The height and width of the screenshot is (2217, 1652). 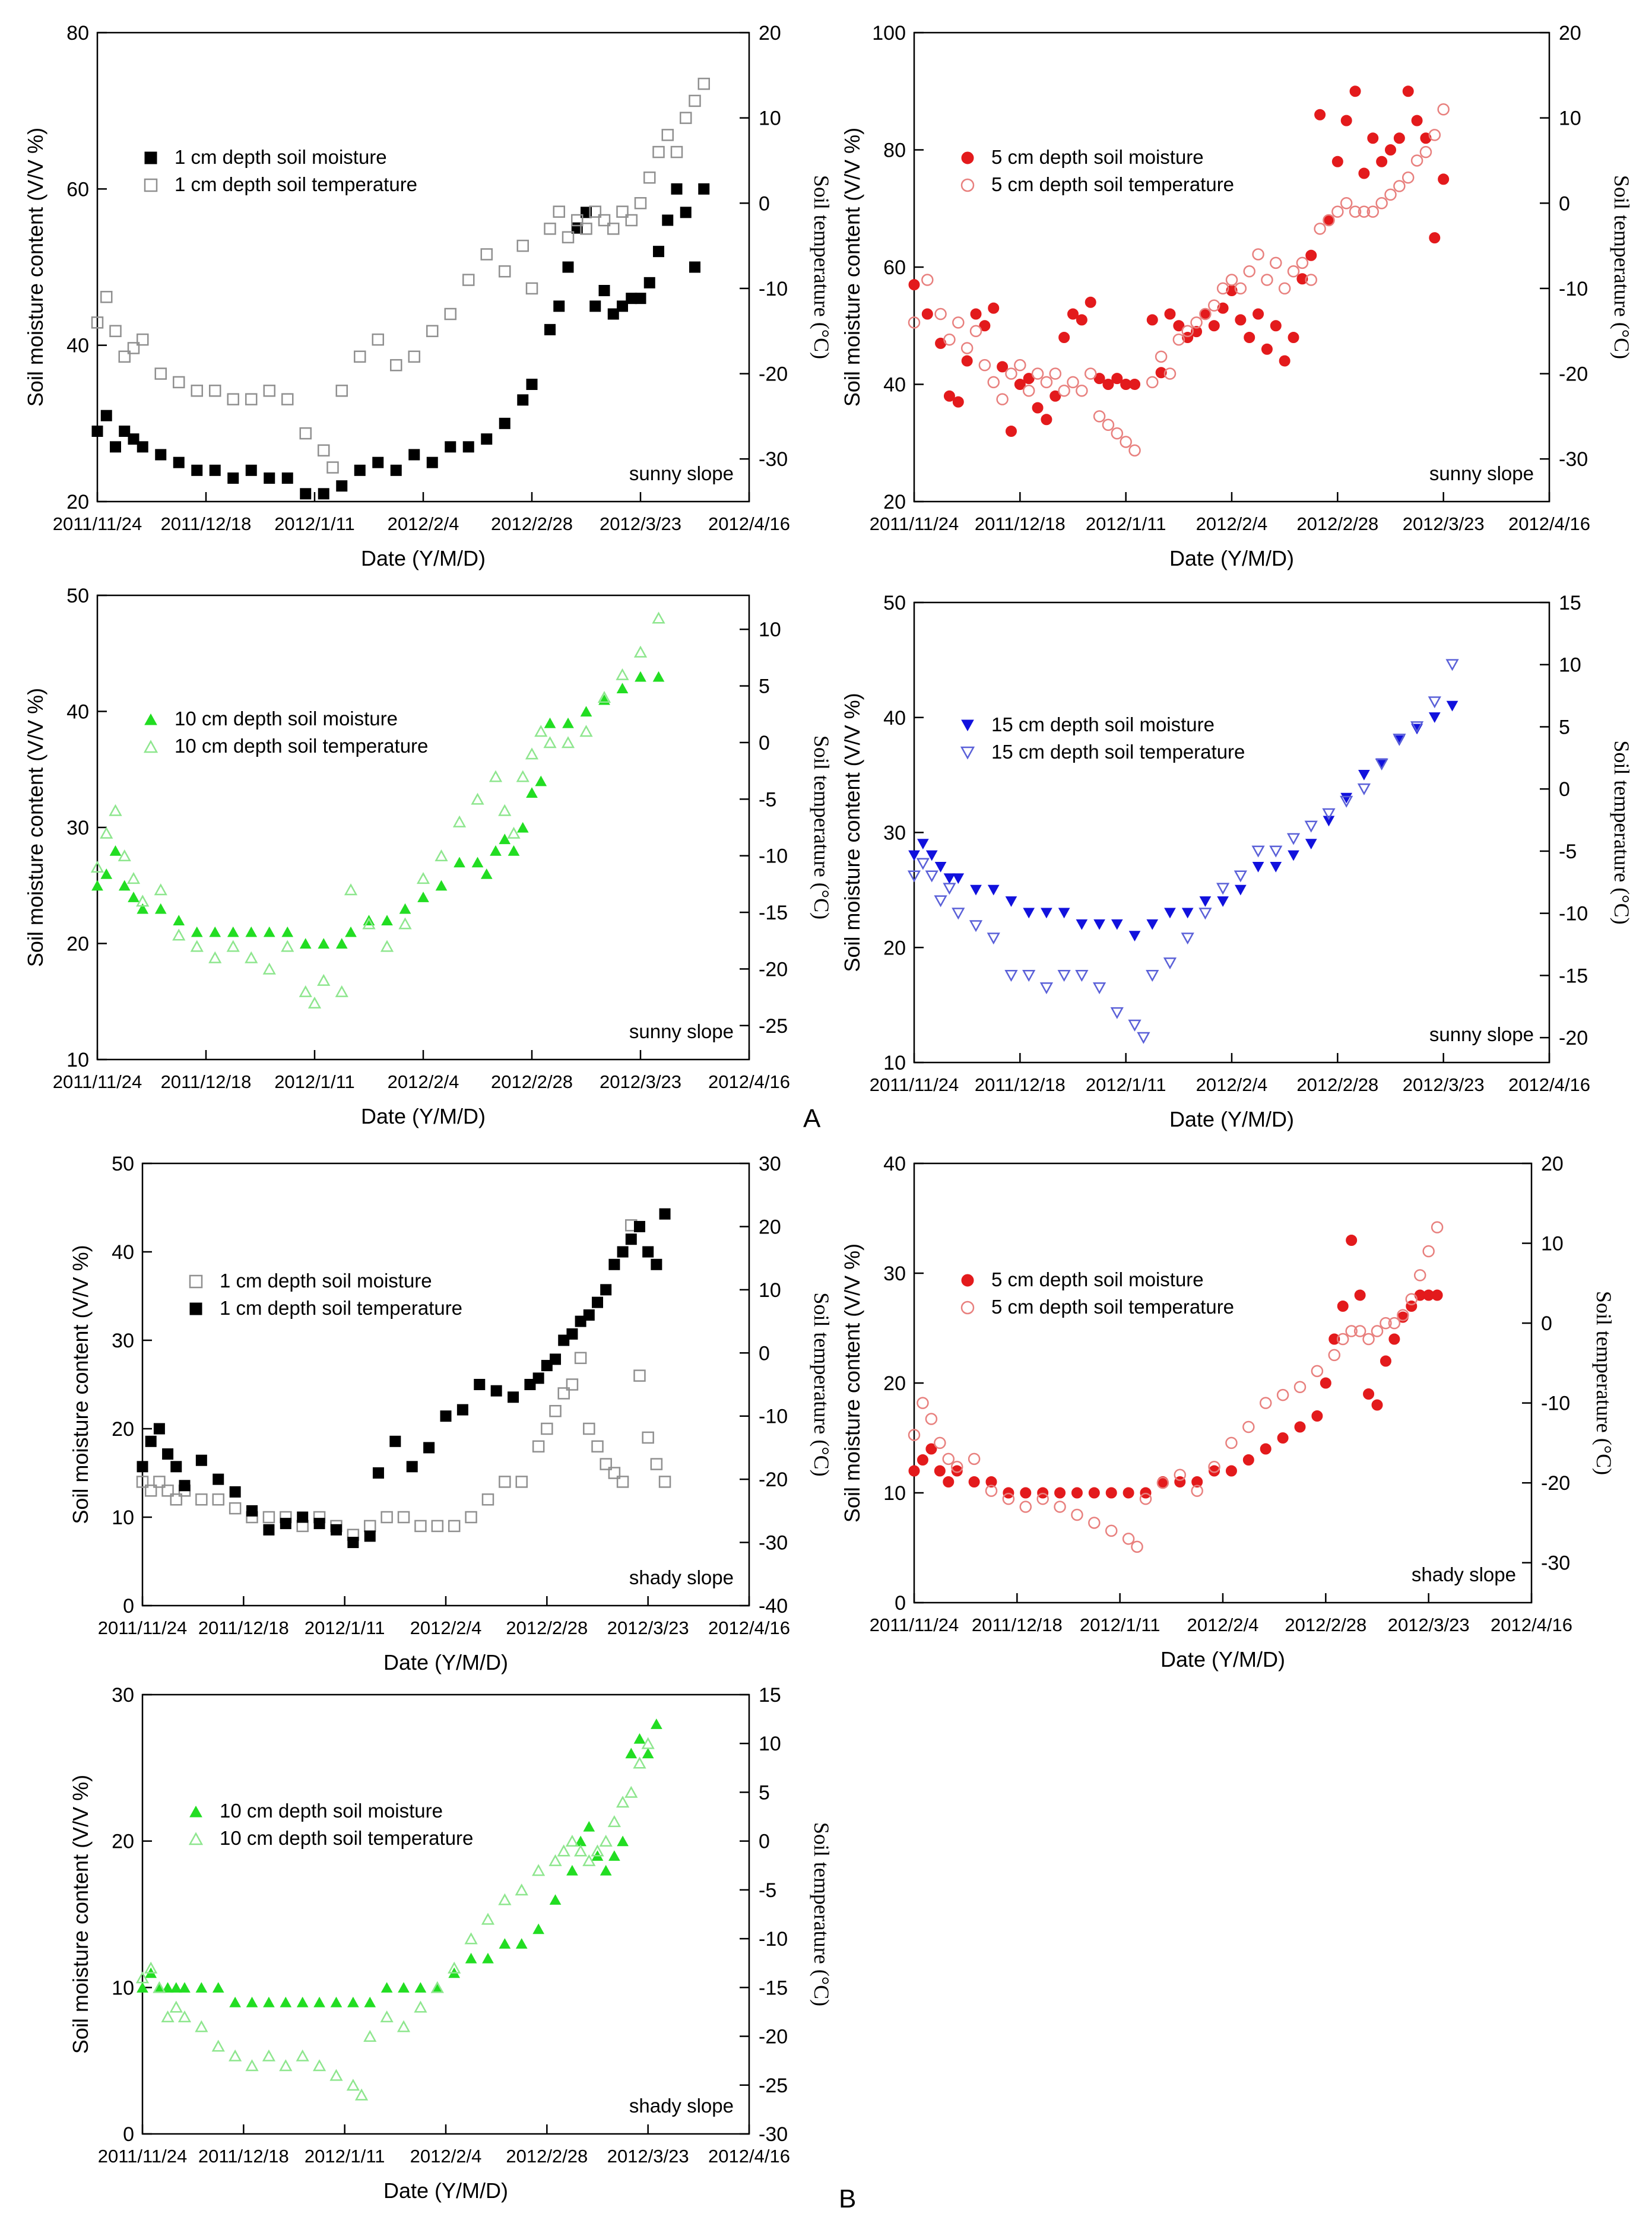 I want to click on plot-frame, so click(x=445, y=1384).